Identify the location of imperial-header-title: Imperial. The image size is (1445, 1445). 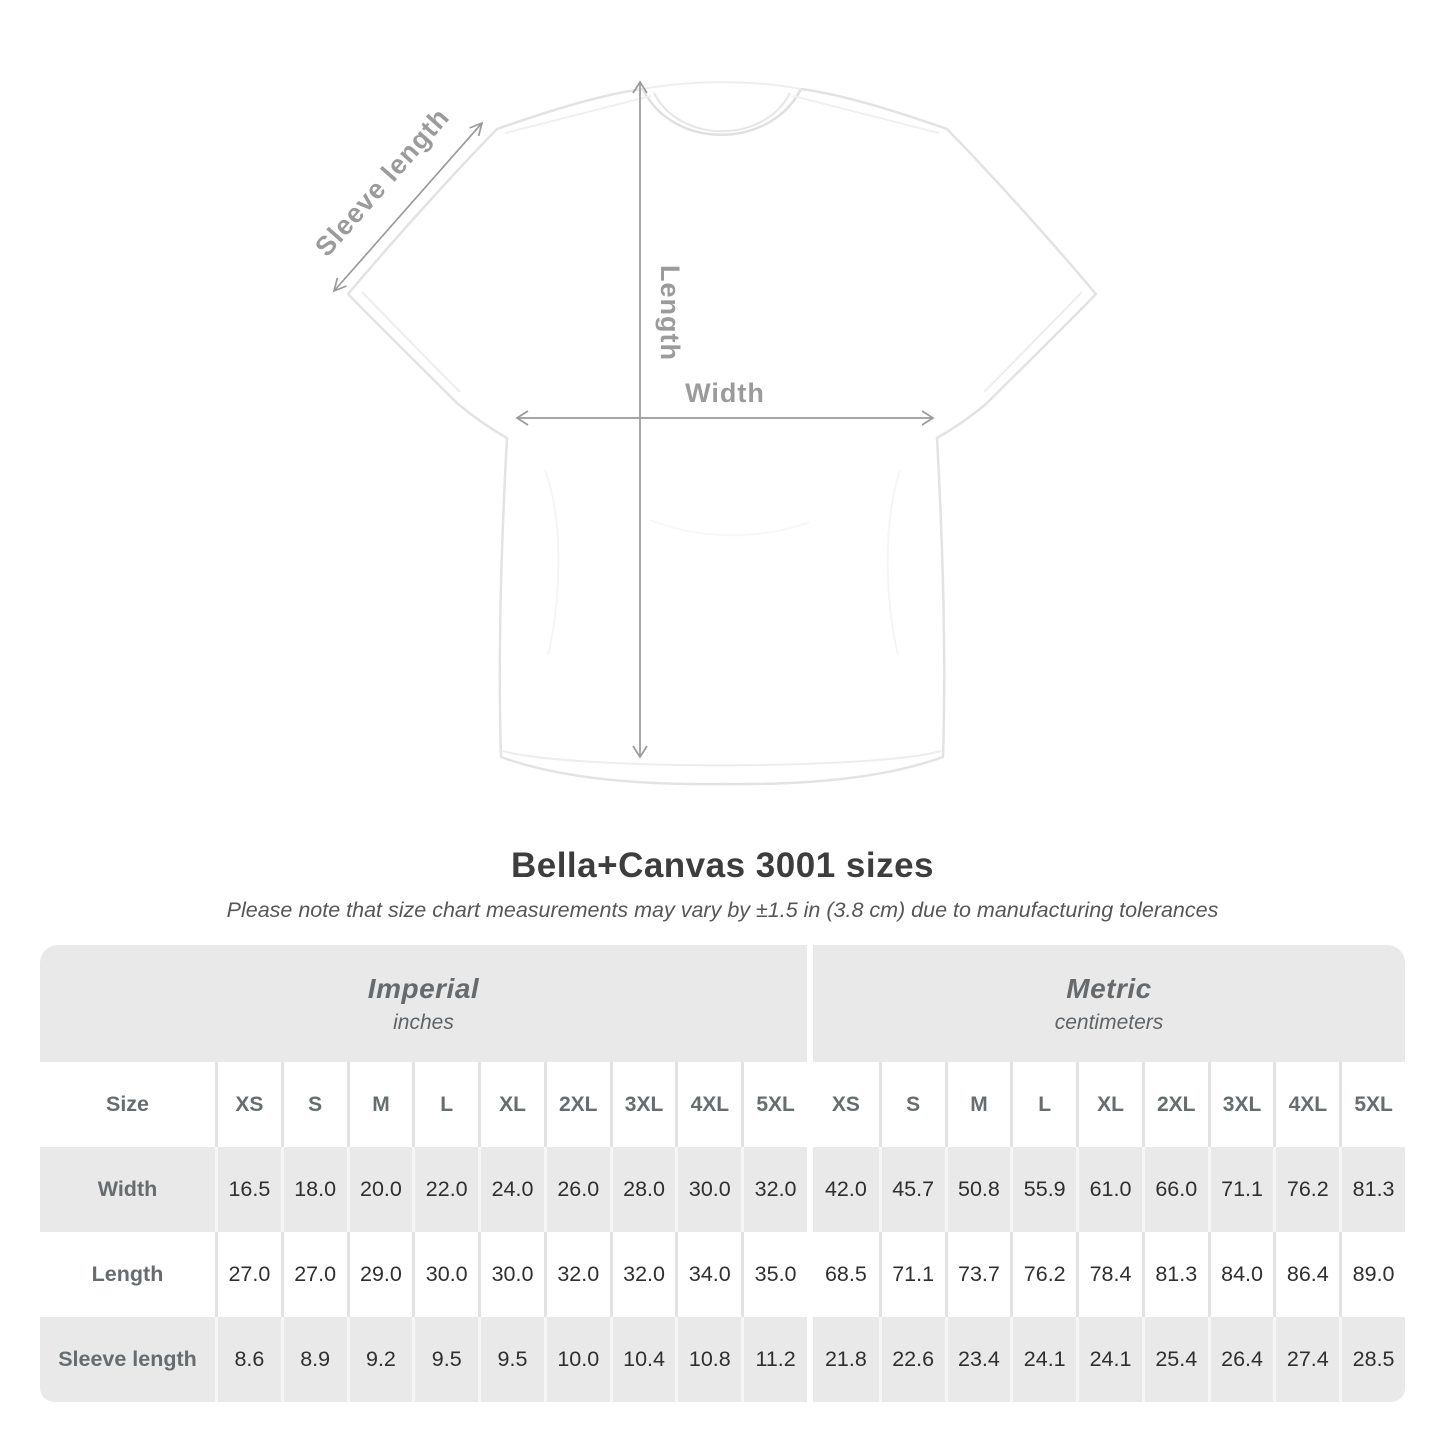
(423, 988).